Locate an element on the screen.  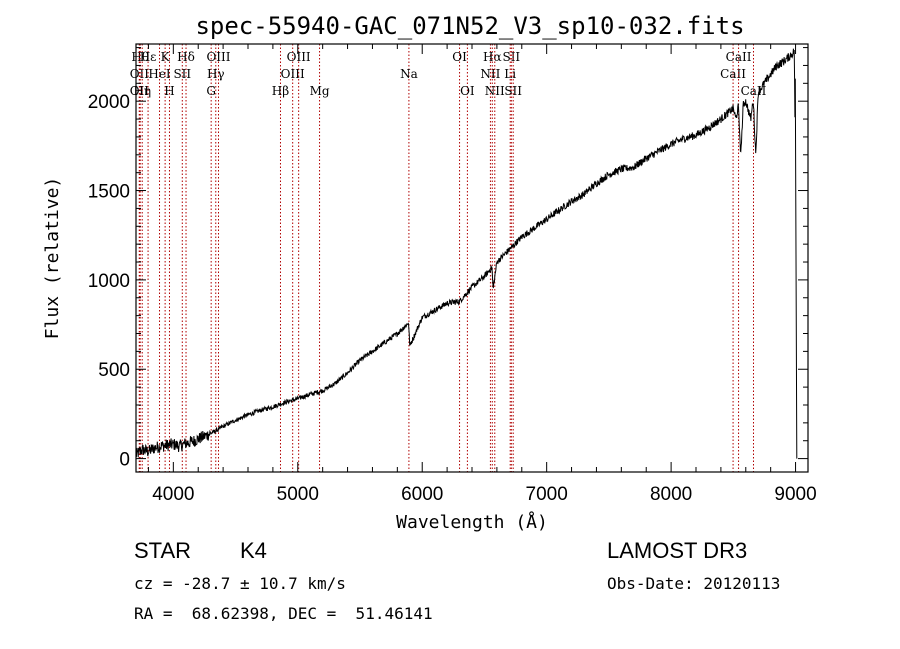
line-marker-label: Hβ is located at coordinates (280, 91).